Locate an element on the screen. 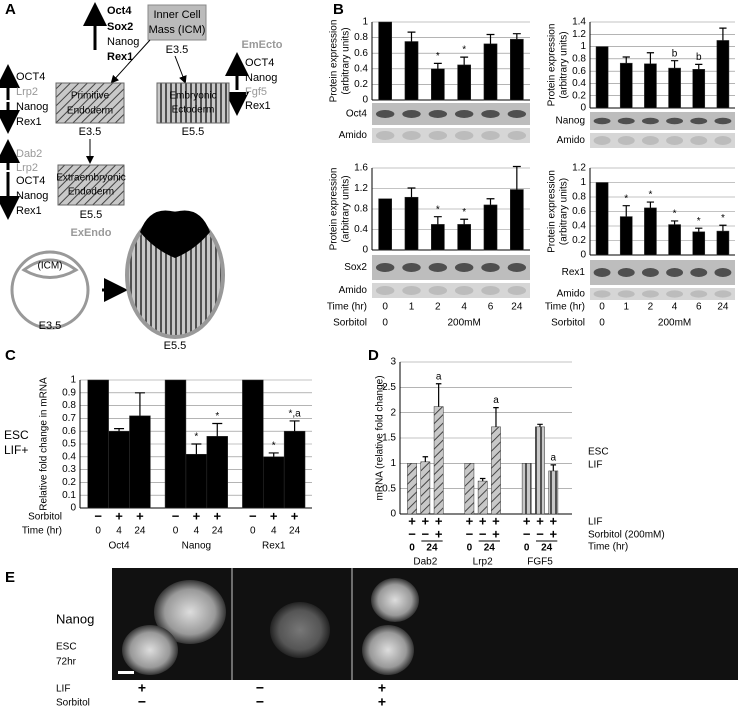 The width and height of the screenshot is (741, 710). x-tick-label: 24 is located at coordinates (517, 307).